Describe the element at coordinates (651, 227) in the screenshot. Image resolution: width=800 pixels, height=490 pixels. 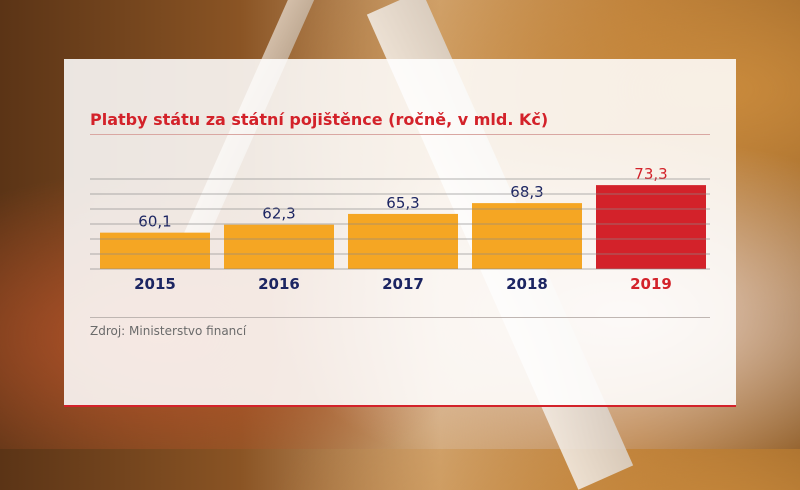
I see `bar-2019` at that location.